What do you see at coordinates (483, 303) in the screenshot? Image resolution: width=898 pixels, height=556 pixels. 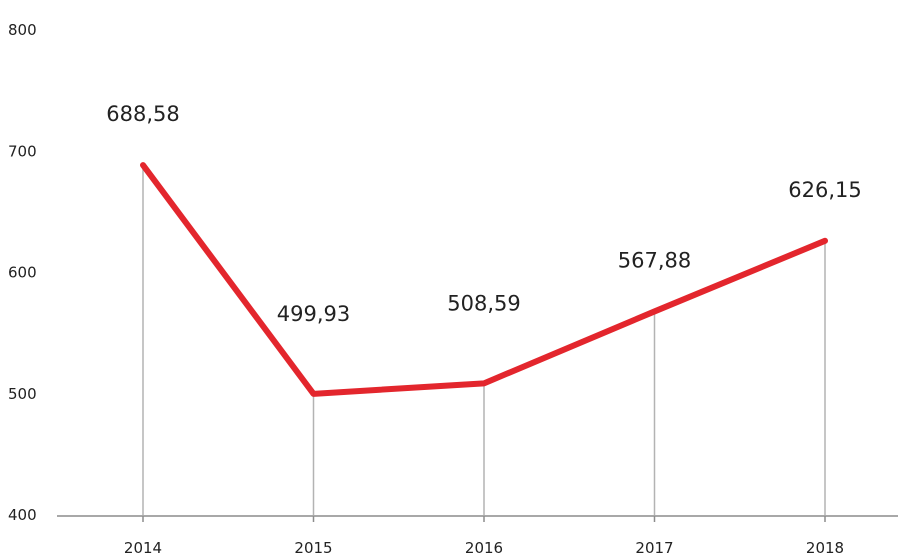 I see `data-label: 508,59` at bounding box center [483, 303].